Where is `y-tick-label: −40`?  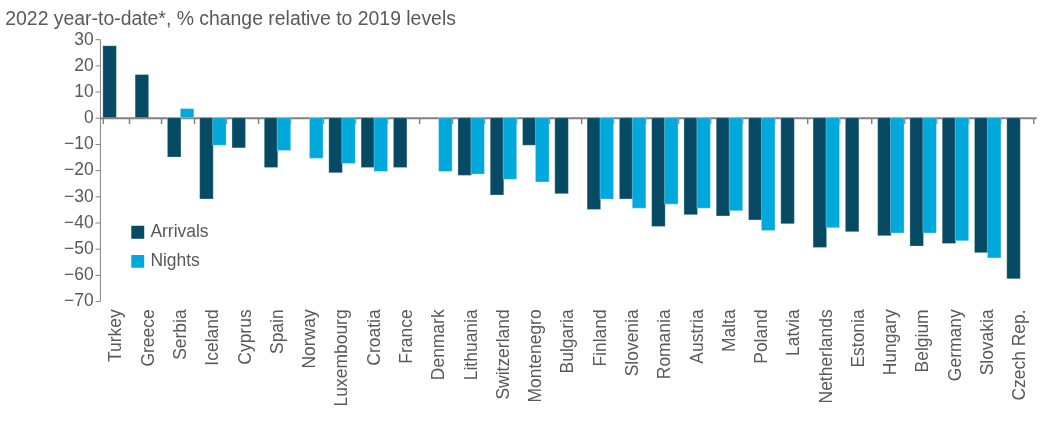 y-tick-label: −40 is located at coordinates (79, 221).